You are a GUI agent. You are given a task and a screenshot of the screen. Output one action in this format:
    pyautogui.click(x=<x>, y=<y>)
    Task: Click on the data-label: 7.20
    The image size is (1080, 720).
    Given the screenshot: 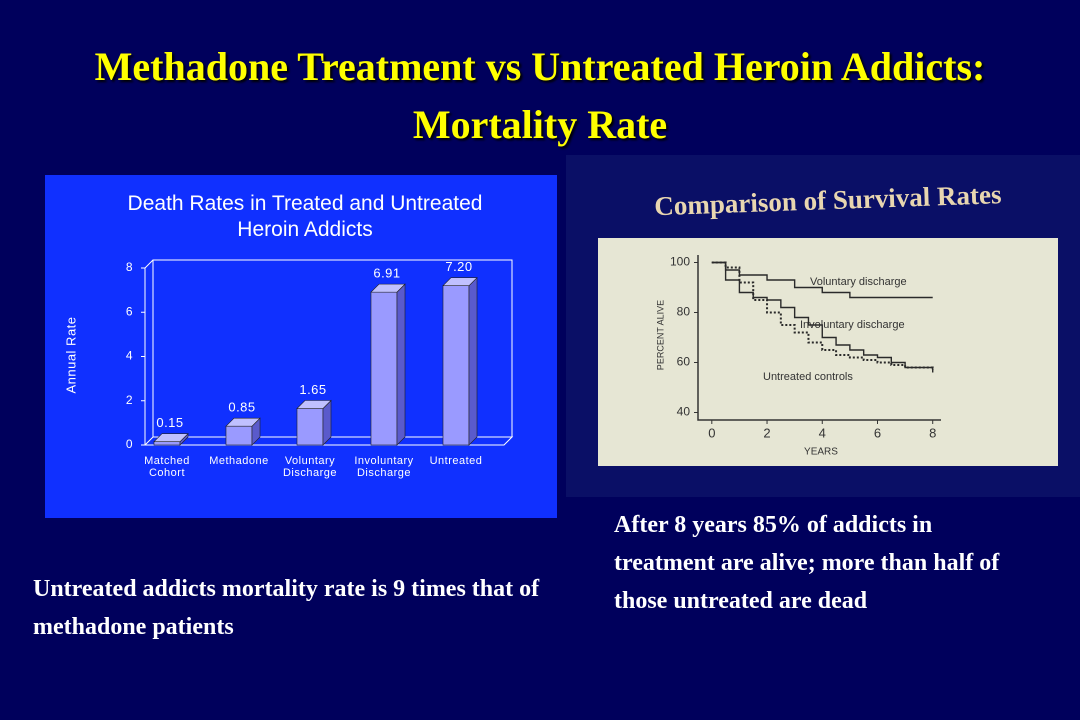 What is the action you would take?
    pyautogui.click(x=458, y=266)
    